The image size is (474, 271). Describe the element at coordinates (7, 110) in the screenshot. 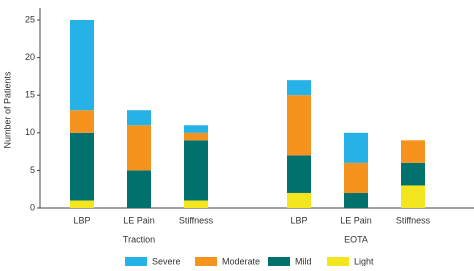

I see `y-axis-title: Number of Patients` at that location.